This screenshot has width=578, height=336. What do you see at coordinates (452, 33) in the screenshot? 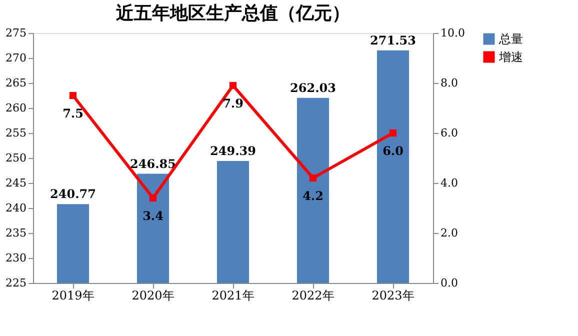
I see `y2-tick-label: 10.0` at bounding box center [452, 33].